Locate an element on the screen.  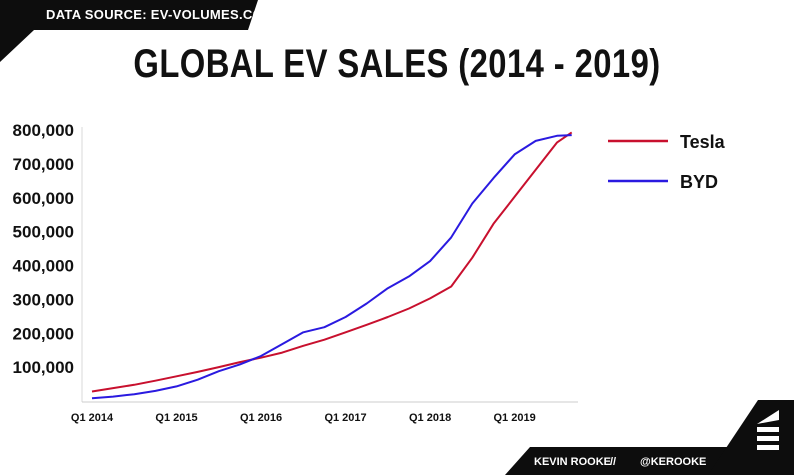
x-tick-label: Q1 2017 is located at coordinates (345, 418).